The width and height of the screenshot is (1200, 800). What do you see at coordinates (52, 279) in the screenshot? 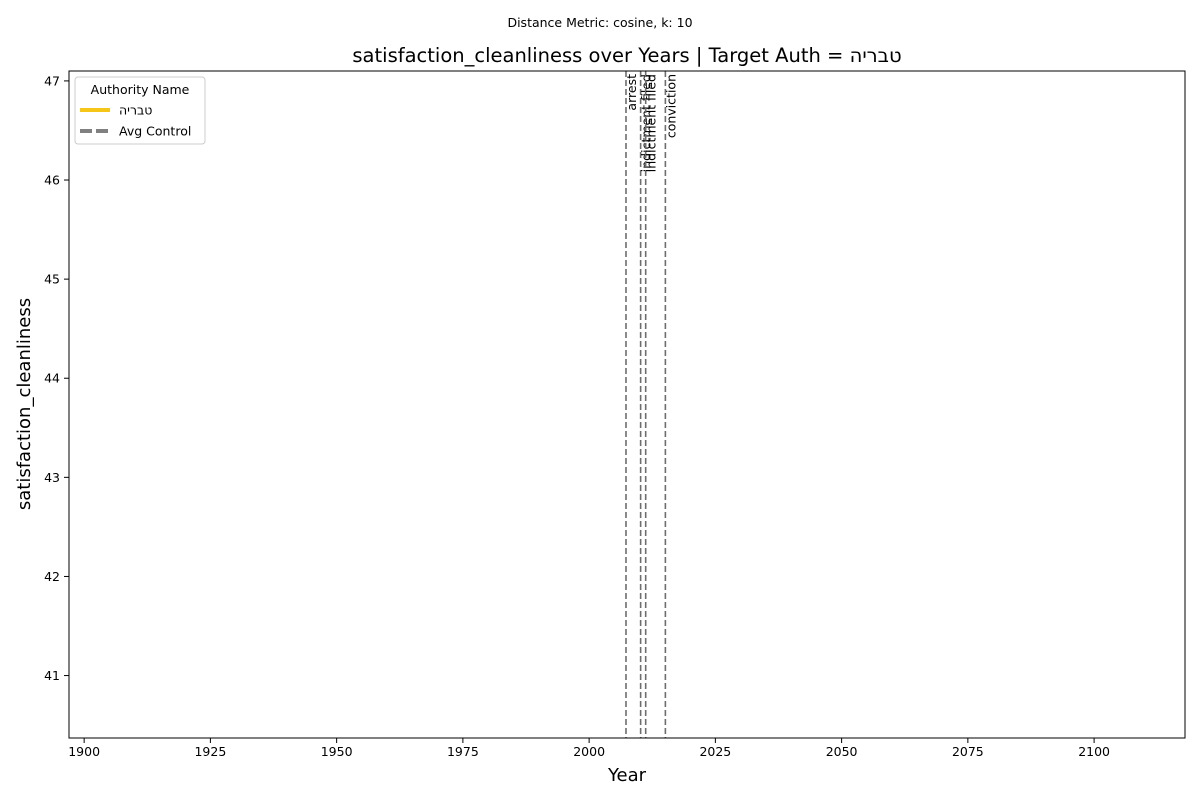
I see `y-tick-label: 45` at bounding box center [52, 279].